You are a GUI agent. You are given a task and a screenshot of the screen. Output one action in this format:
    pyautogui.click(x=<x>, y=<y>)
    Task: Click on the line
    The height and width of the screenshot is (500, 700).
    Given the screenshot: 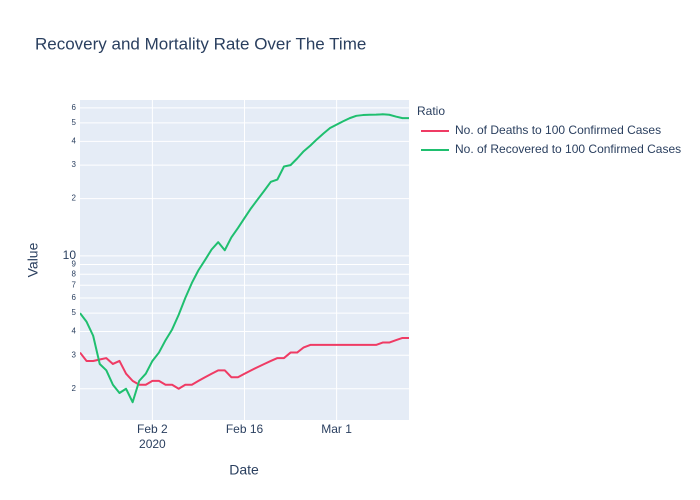 What is the action you would take?
    pyautogui.click(x=244, y=363)
    